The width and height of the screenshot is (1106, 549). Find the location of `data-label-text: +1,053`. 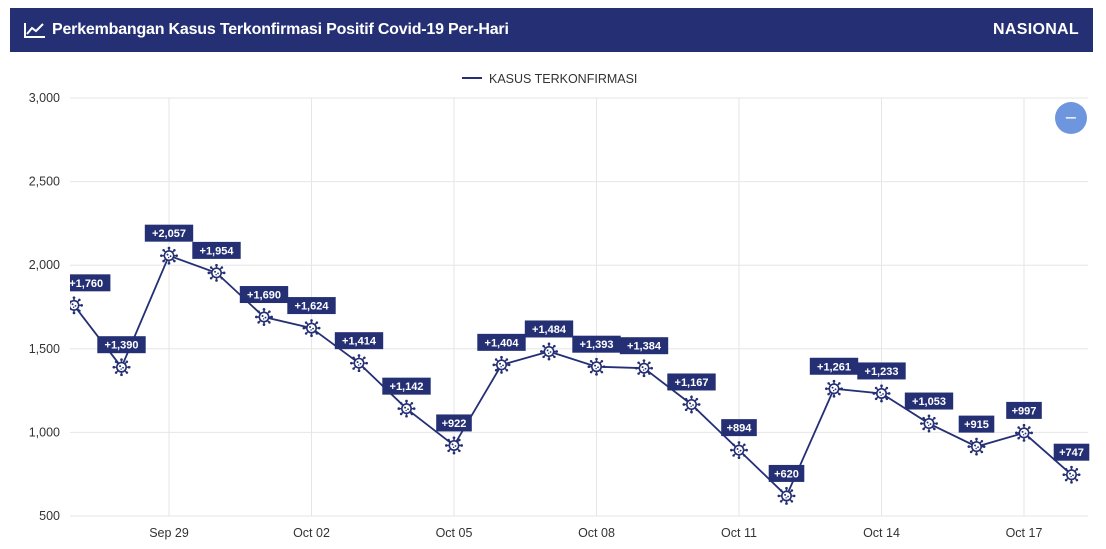

data-label-text: +1,053 is located at coordinates (929, 402).